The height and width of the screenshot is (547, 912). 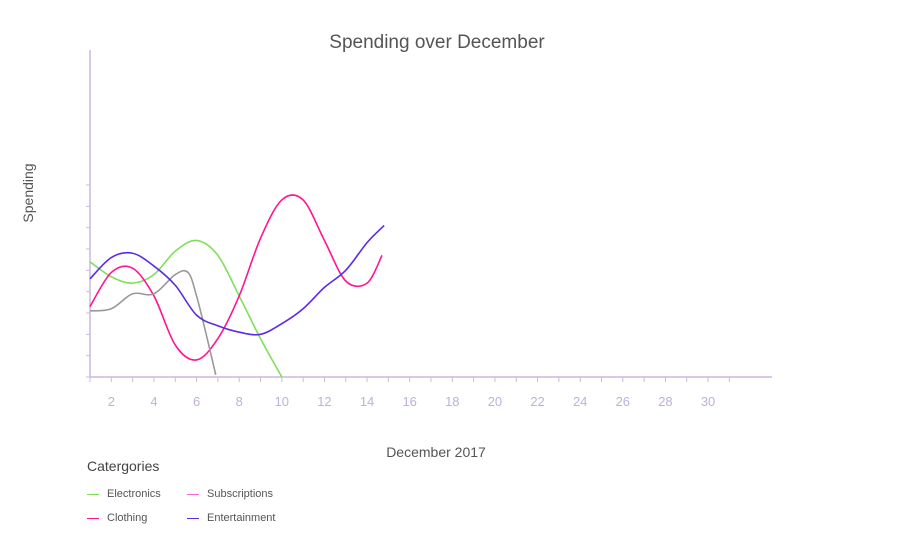 I want to click on y-axis-label: Spending, so click(x=28, y=192).